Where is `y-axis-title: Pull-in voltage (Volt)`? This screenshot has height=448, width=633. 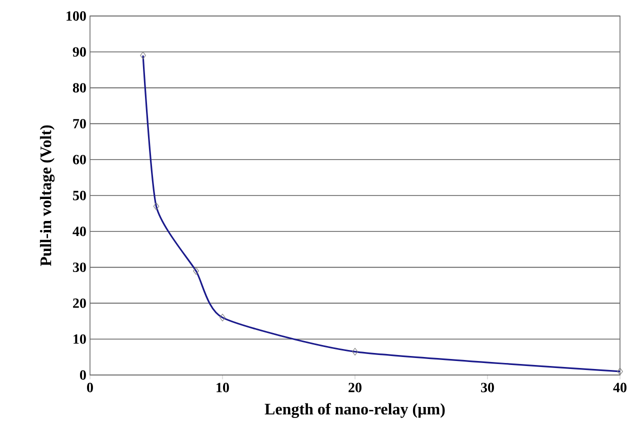
y-axis-title: Pull-in voltage (Volt) is located at coordinates (47, 195).